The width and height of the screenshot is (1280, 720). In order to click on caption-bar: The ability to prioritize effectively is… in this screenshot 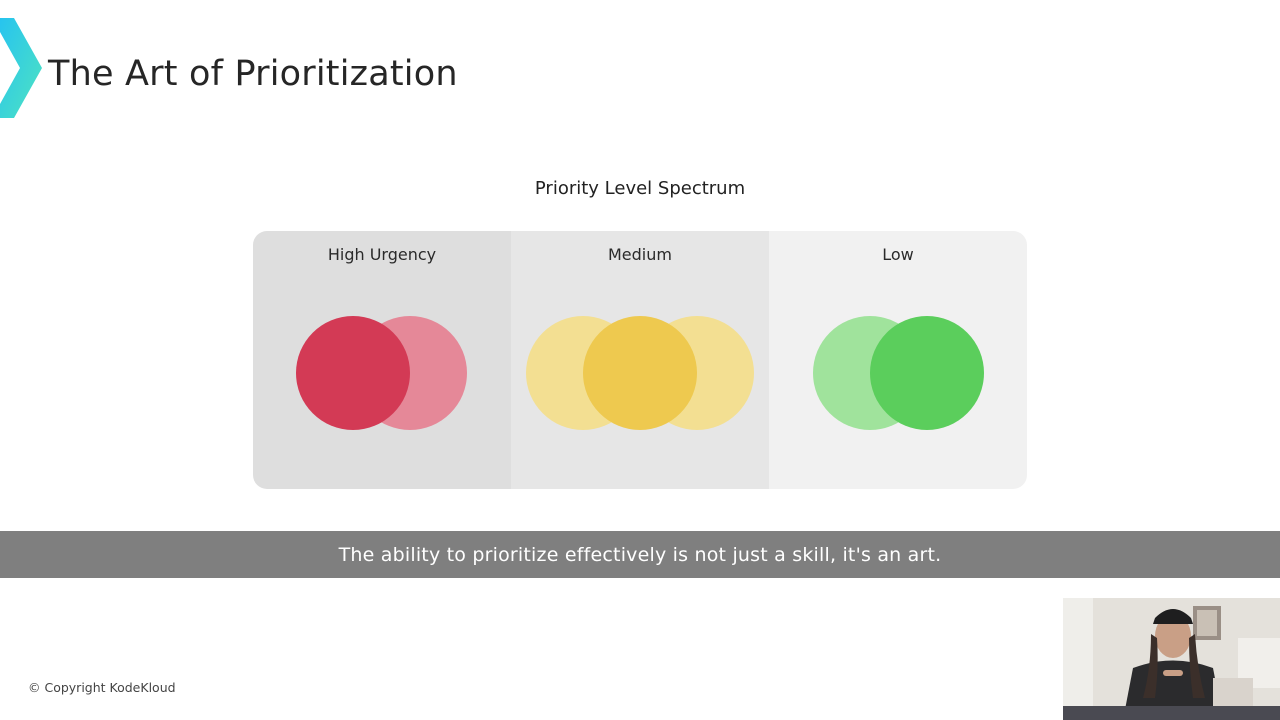, I will do `click(640, 554)`.